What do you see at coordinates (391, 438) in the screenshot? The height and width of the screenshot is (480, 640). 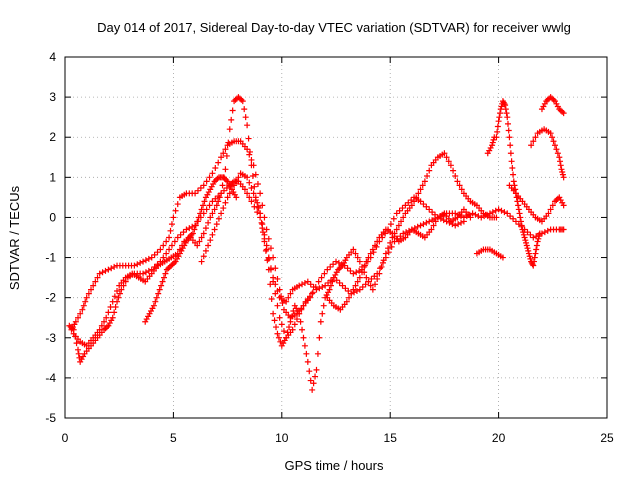 I see `x-tick-label: 15` at bounding box center [391, 438].